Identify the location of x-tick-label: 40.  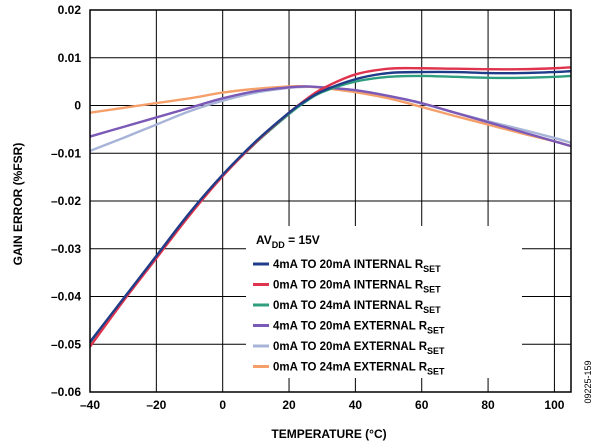
(356, 405).